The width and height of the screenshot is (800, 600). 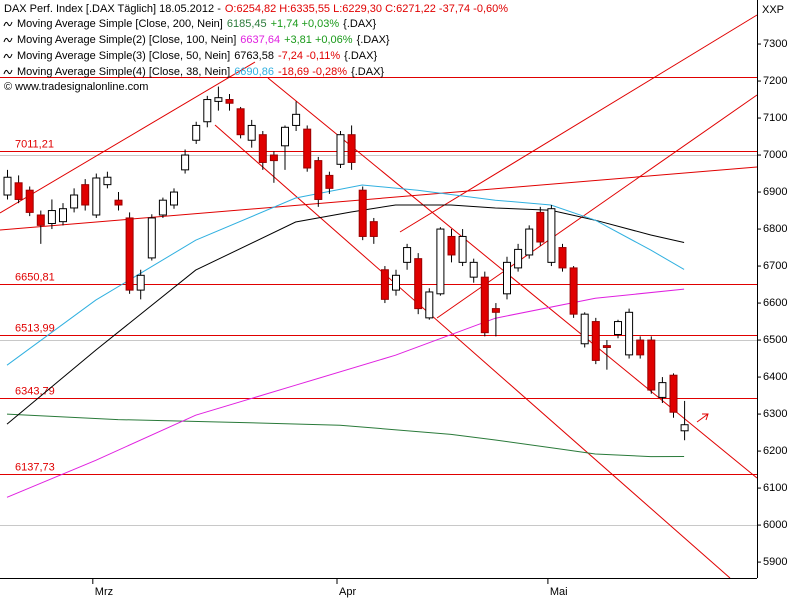 I want to click on moving-average-line, so click(x=345, y=435).